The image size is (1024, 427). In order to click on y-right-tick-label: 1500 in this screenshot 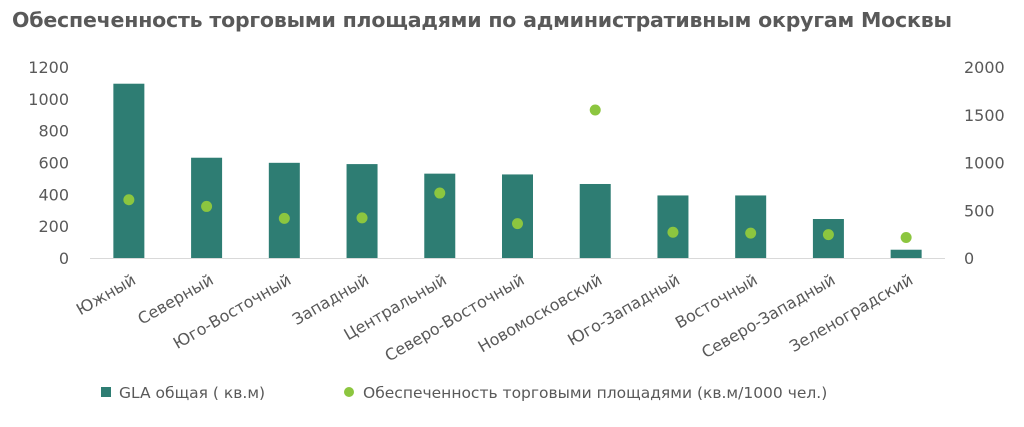, I will do `click(984, 115)`.